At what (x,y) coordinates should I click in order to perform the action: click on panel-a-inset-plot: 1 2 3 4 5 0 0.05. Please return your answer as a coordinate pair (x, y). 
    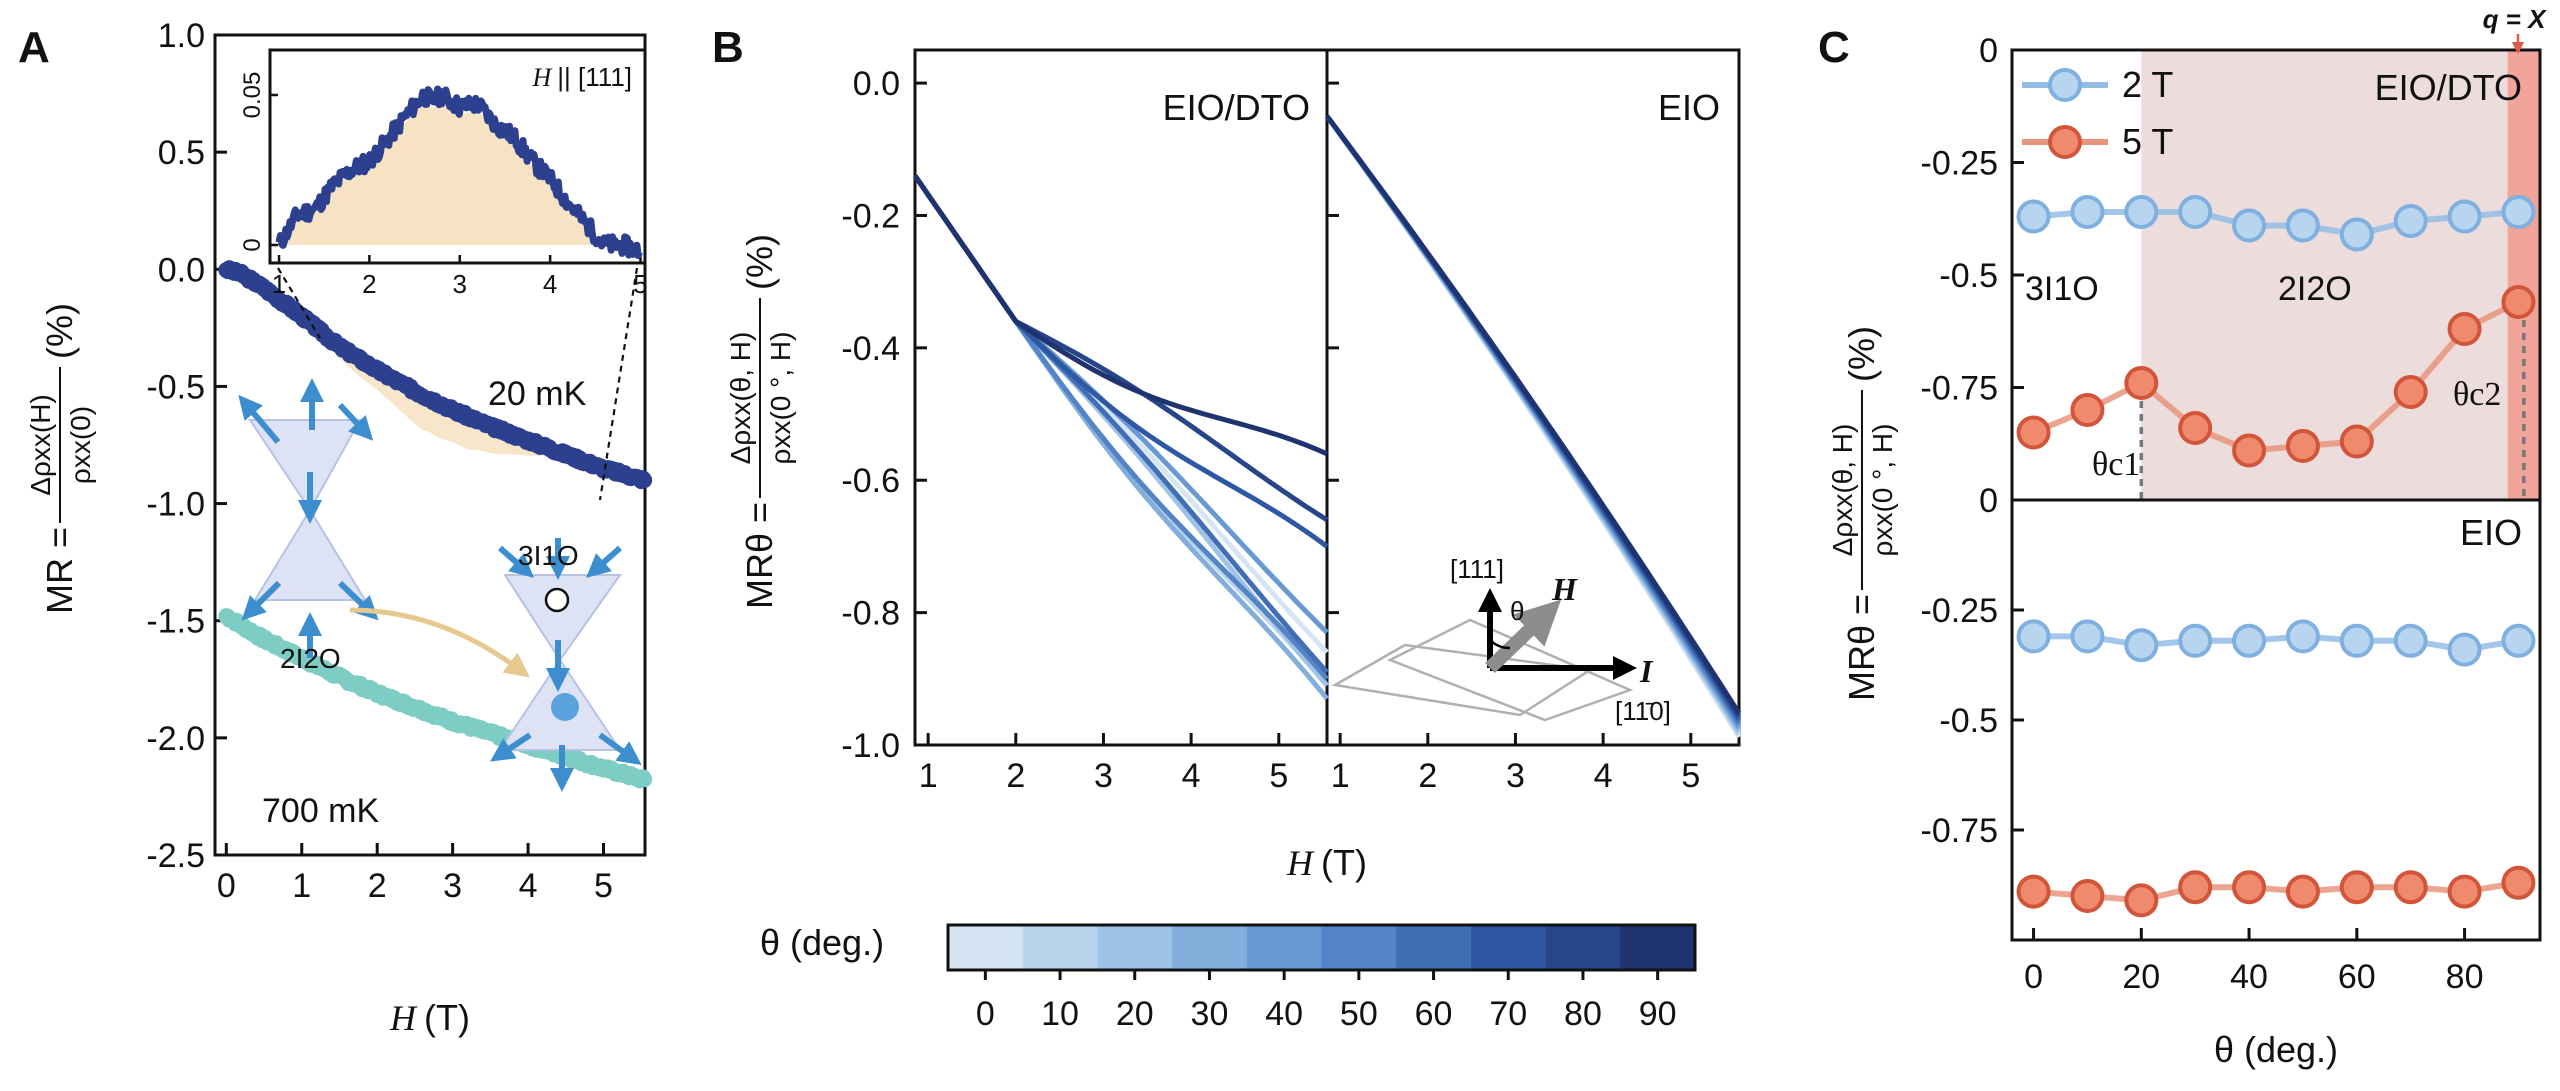
    Looking at the image, I should click on (443, 185).